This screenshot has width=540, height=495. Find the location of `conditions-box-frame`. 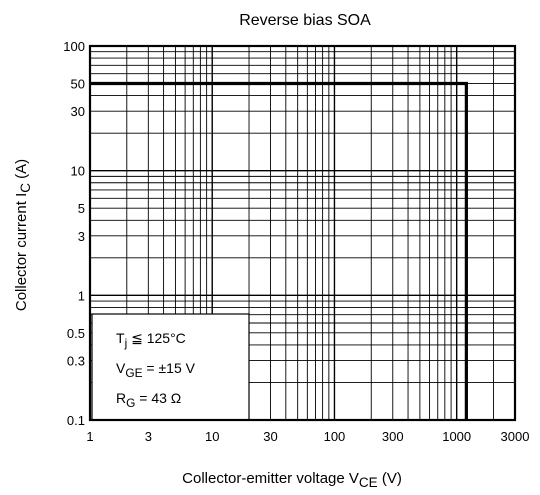

conditions-box-frame is located at coordinates (170, 367).